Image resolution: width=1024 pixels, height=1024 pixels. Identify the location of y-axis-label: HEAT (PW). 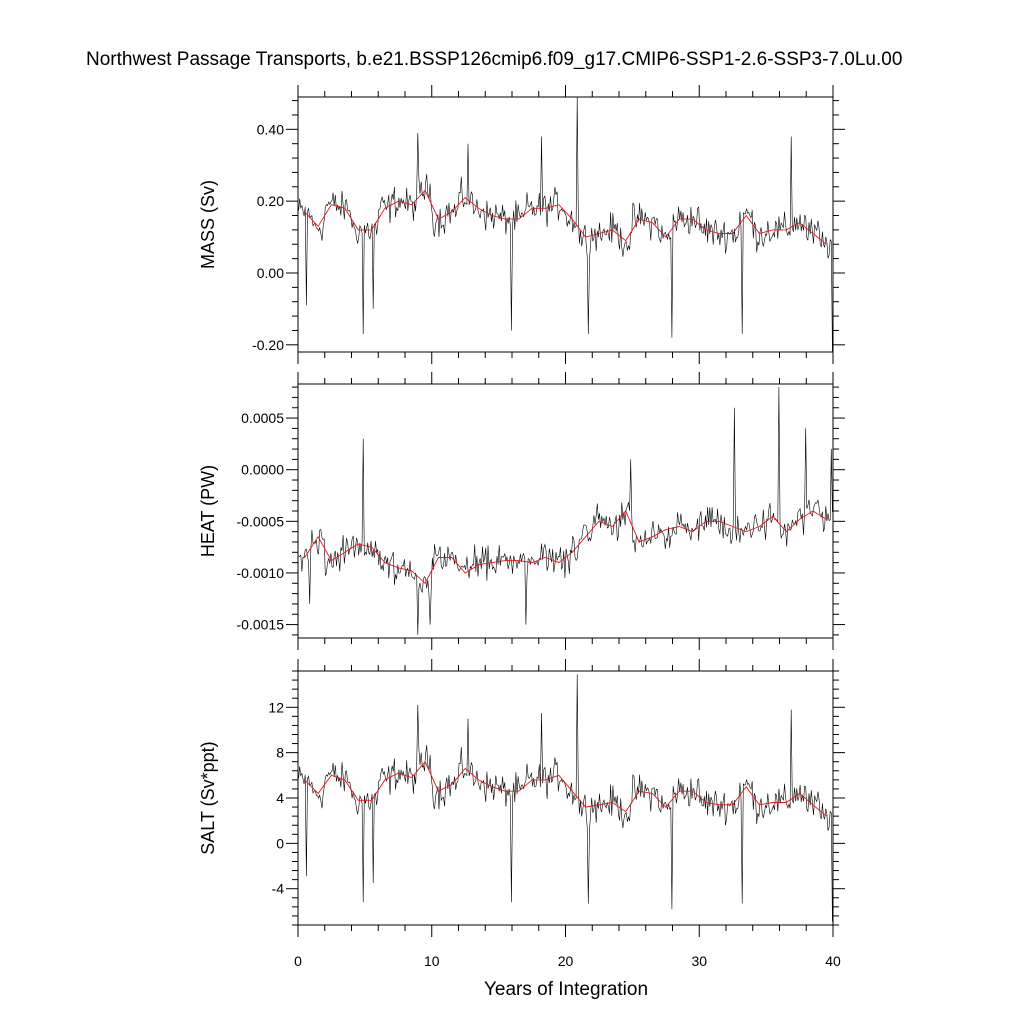
(208, 511).